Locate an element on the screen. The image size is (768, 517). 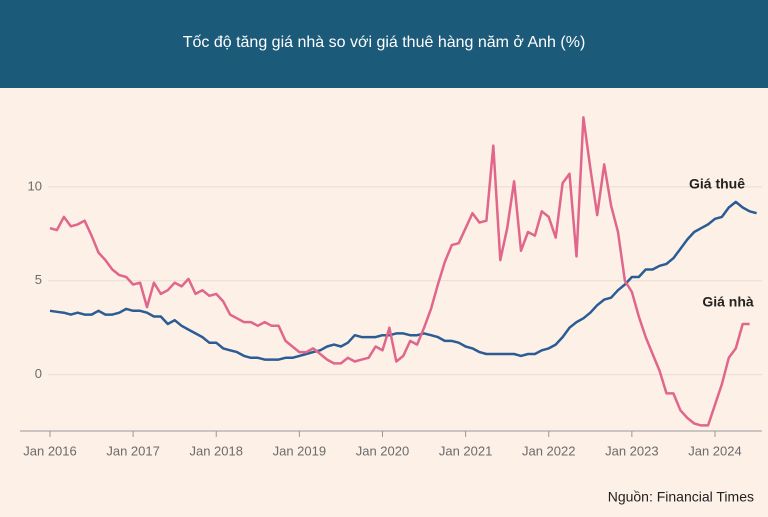
x-tick-label: Jan 2023 is located at coordinates (632, 450).